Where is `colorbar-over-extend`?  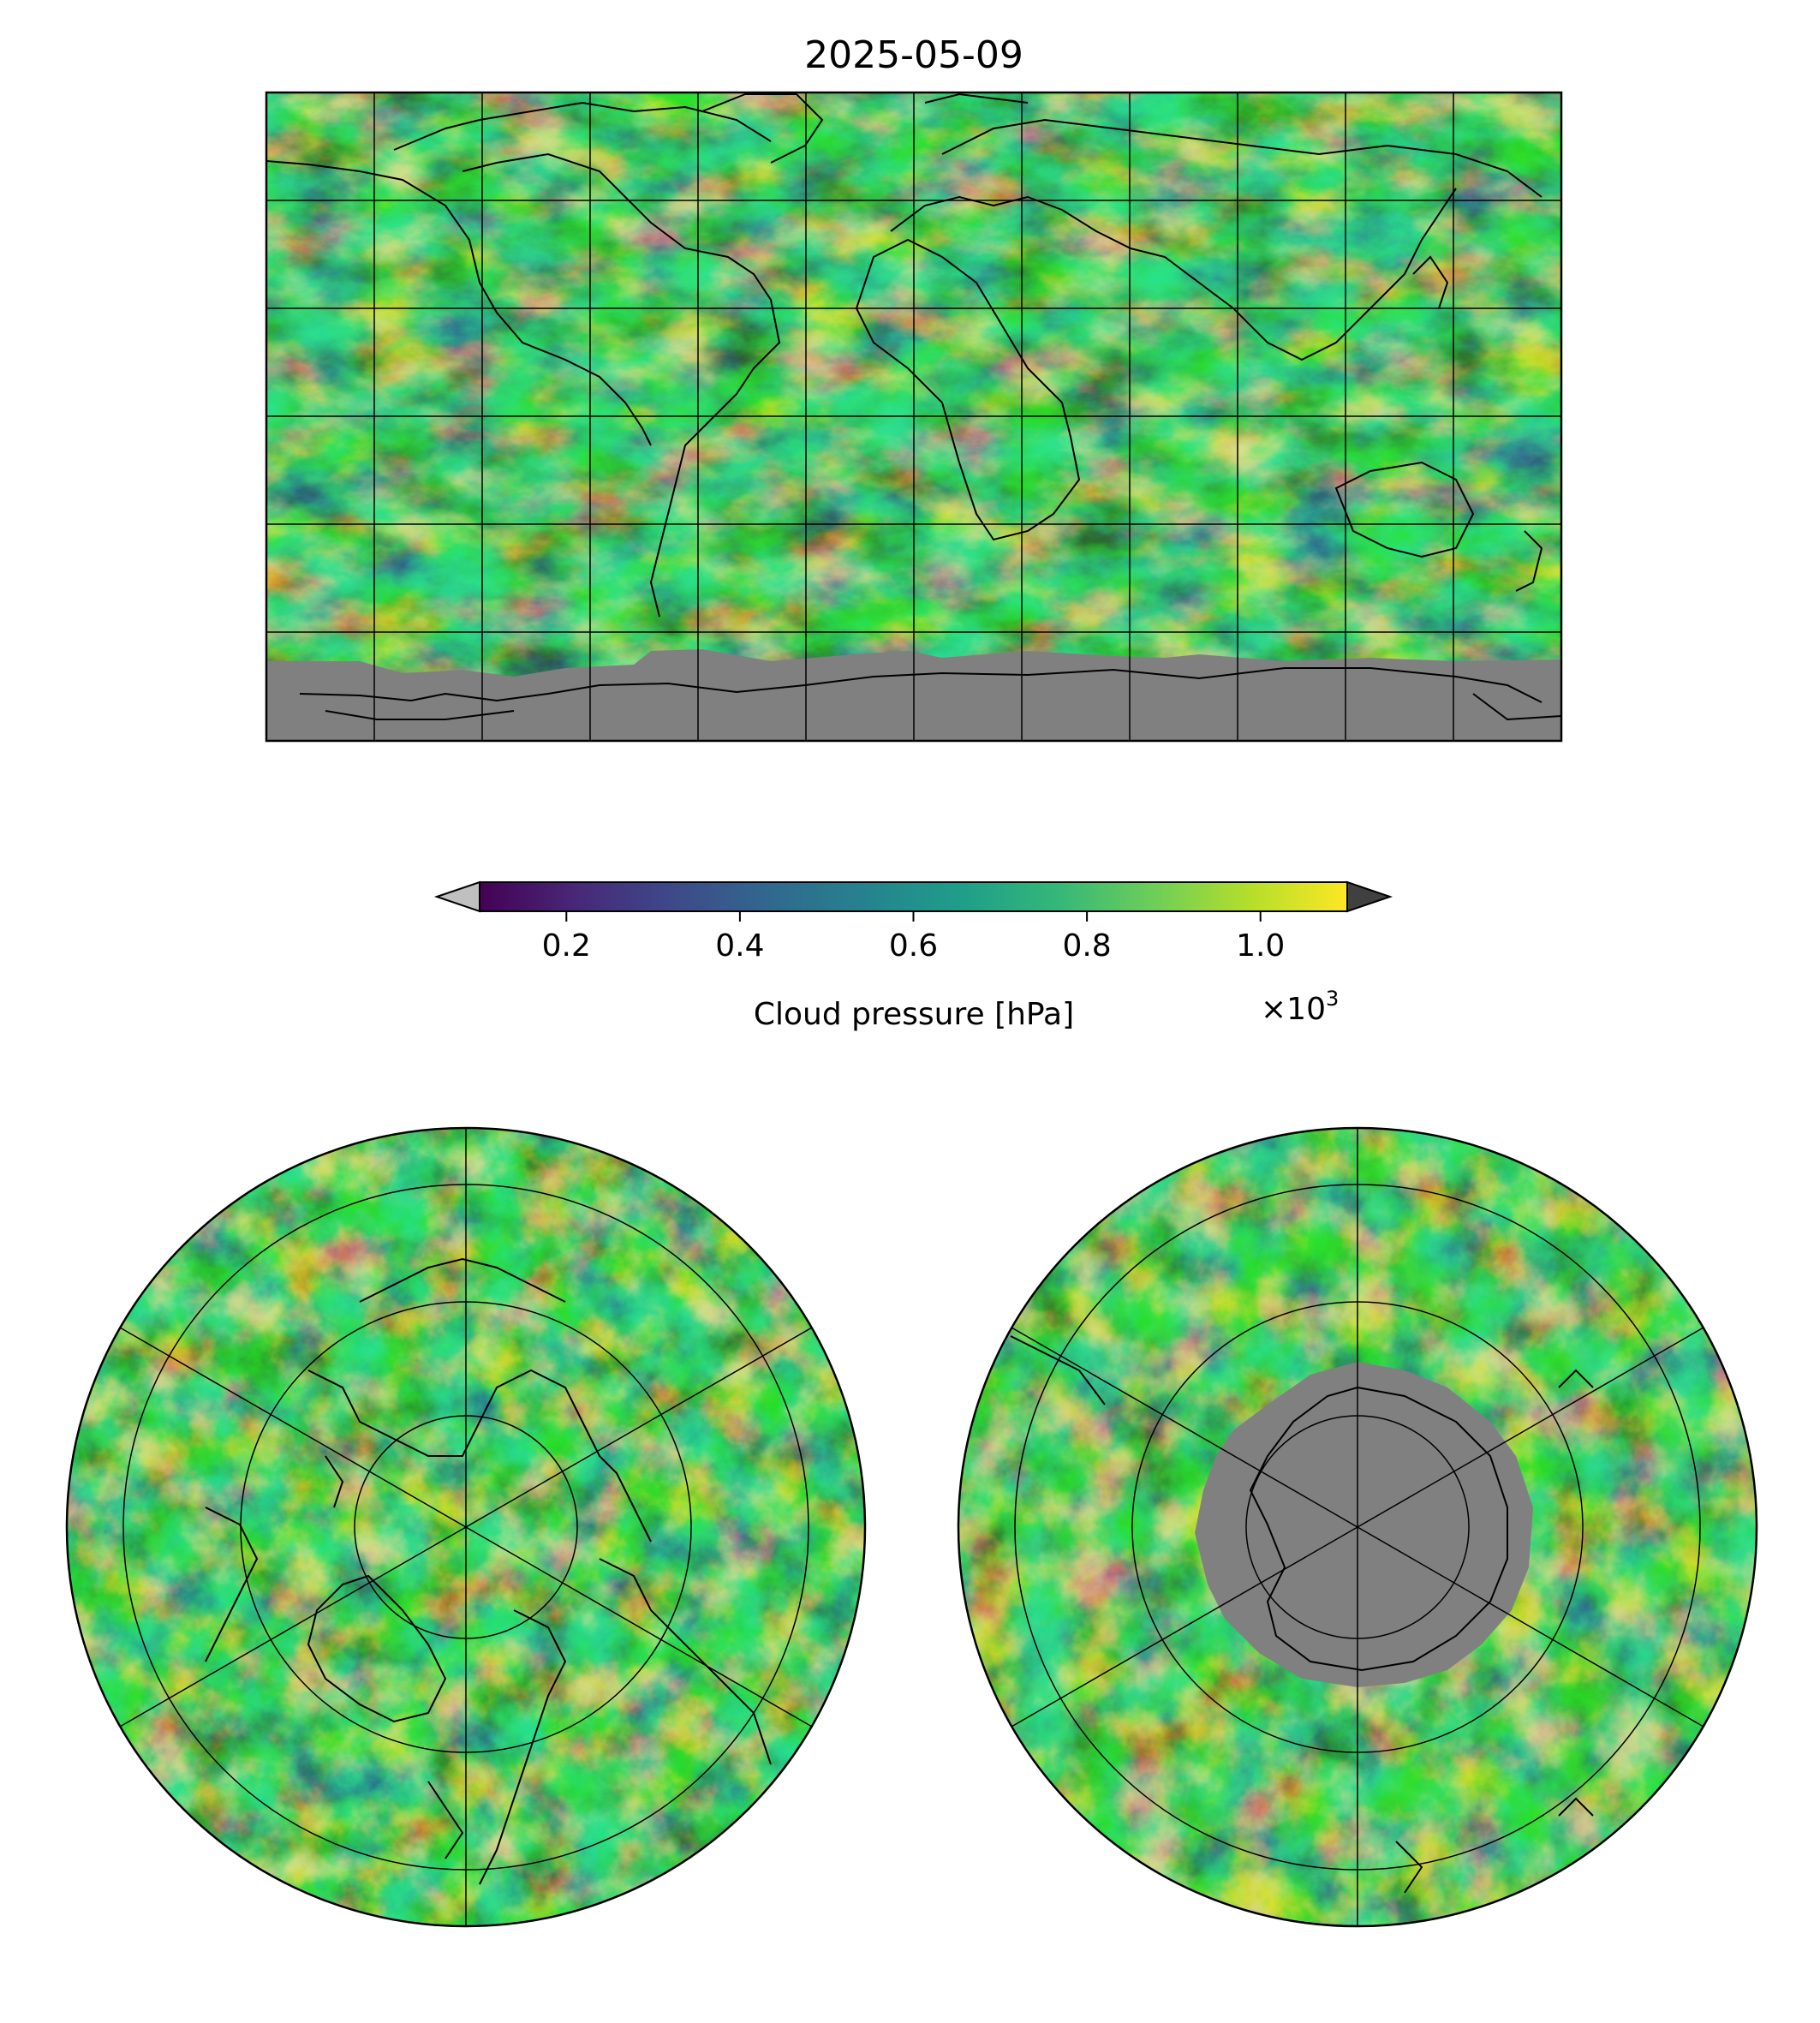
colorbar-over-extend is located at coordinates (1369, 896).